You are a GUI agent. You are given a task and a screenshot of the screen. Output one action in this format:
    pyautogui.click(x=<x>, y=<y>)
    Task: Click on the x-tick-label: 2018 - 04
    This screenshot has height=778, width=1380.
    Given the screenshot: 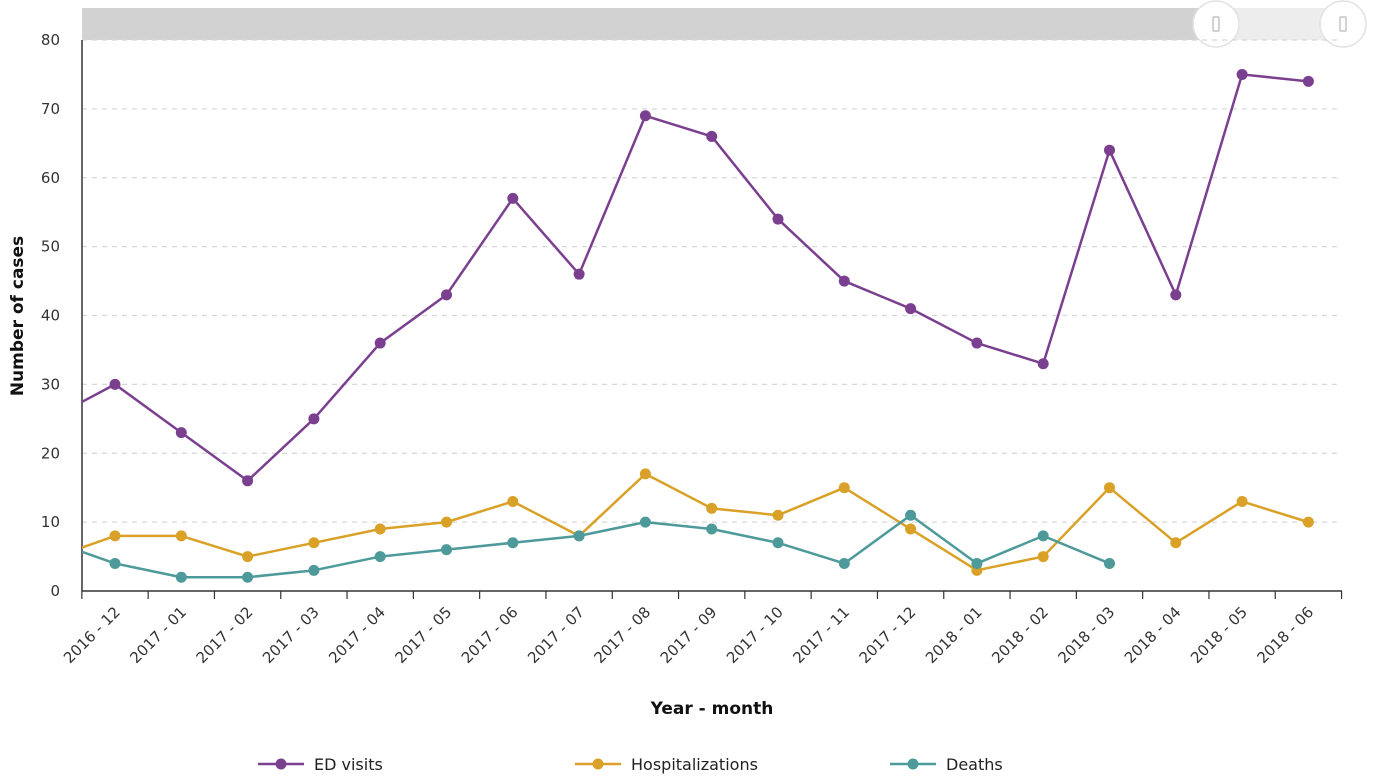 What is the action you would take?
    pyautogui.click(x=1153, y=635)
    